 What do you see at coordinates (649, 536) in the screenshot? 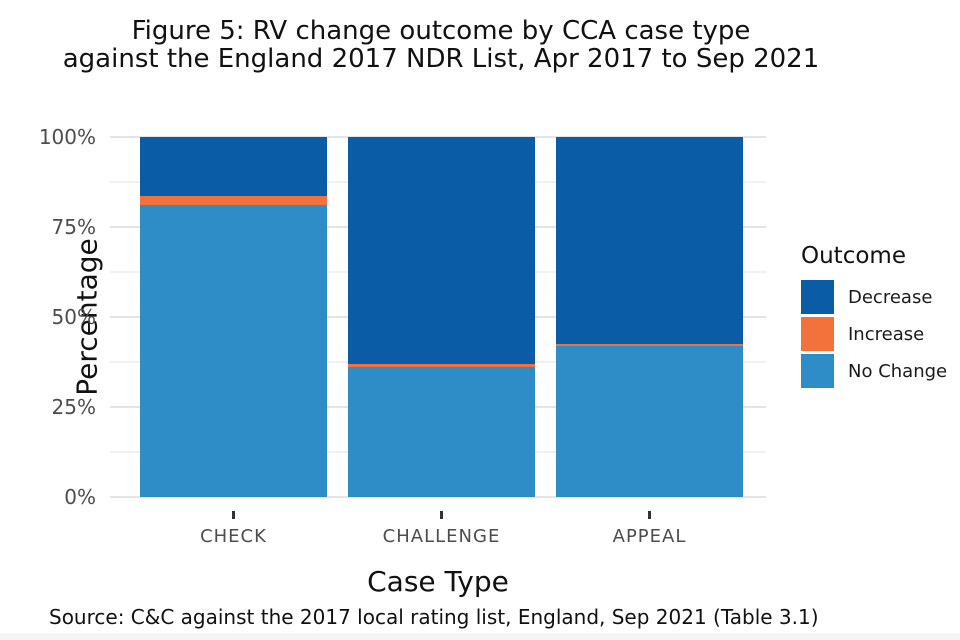
I see `x-tick-label-appeal: APPEAL` at bounding box center [649, 536].